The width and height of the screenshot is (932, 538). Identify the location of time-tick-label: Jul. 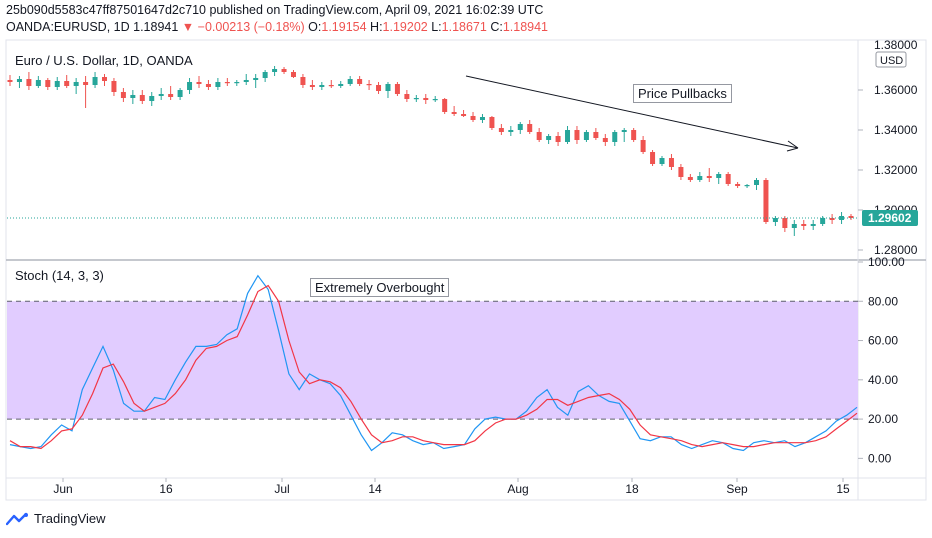
(281, 489).